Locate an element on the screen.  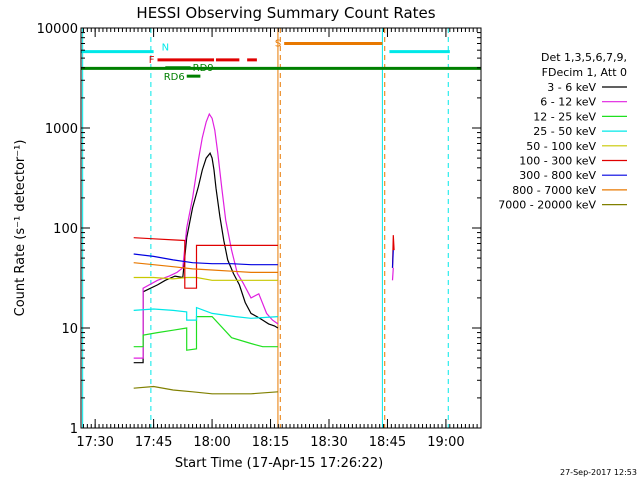
chart-title: HESSI Observing Summary Count Rates is located at coordinates (285, 13).